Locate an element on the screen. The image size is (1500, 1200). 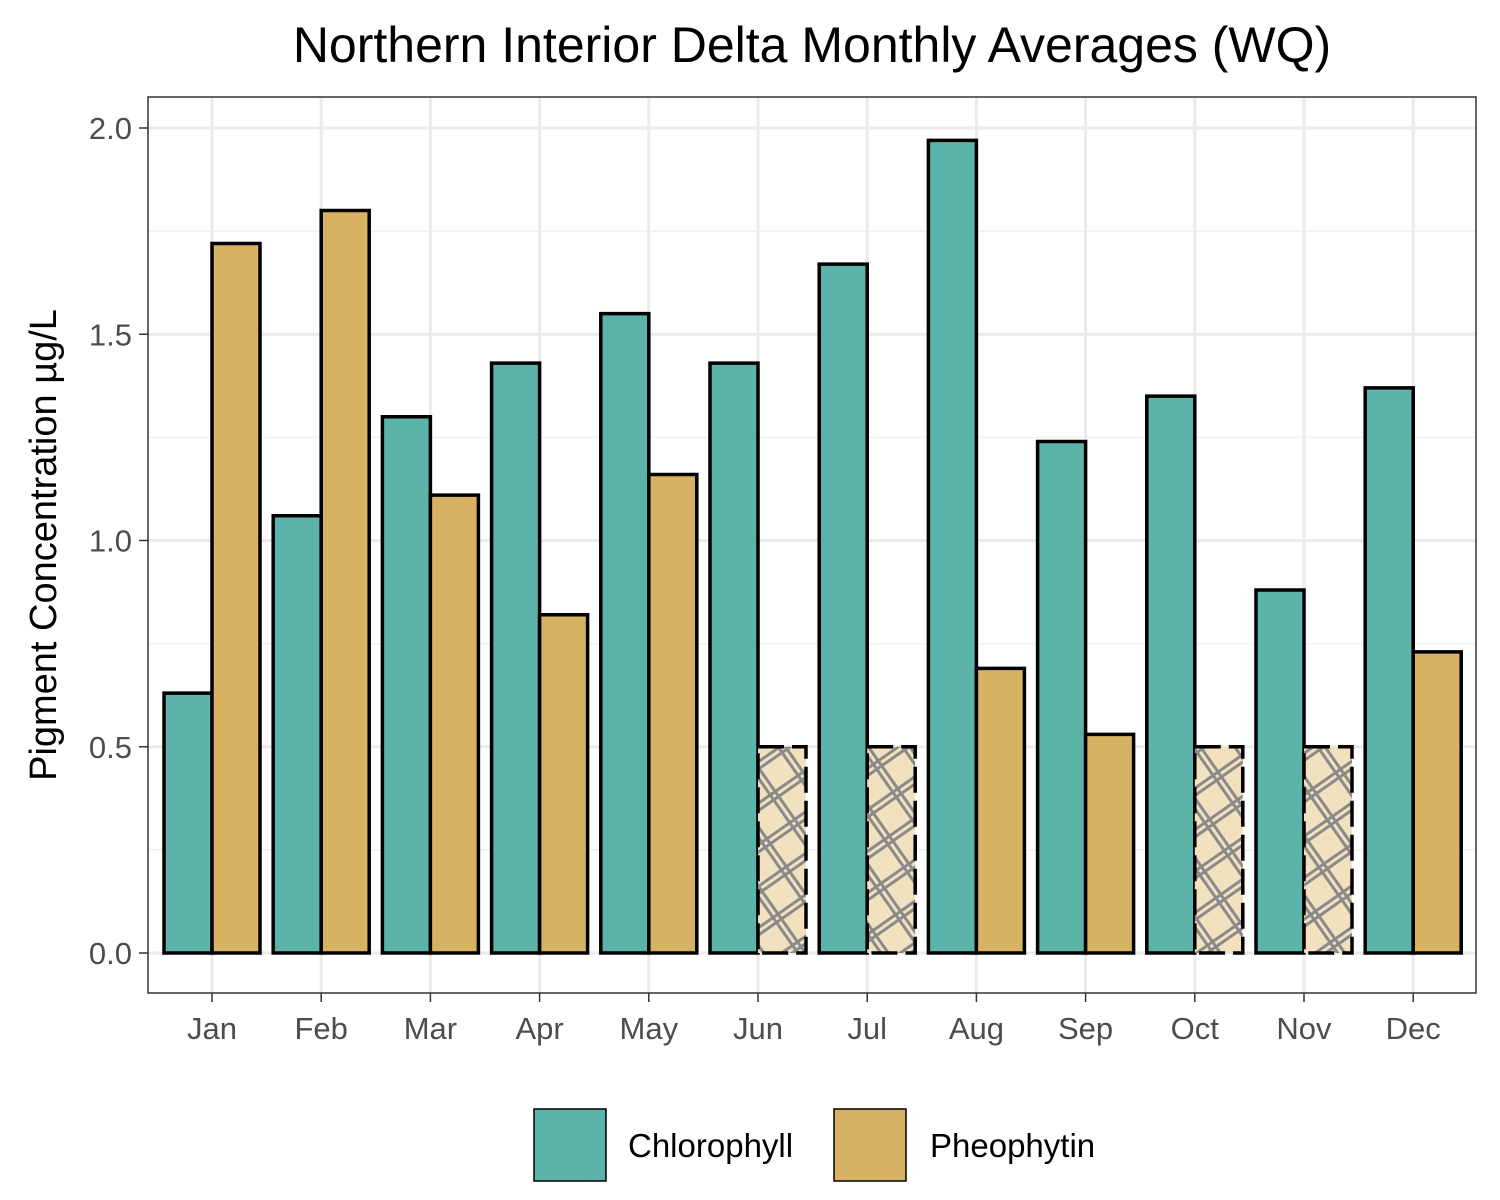
legend-swatch-pheophytin is located at coordinates (870, 1145).